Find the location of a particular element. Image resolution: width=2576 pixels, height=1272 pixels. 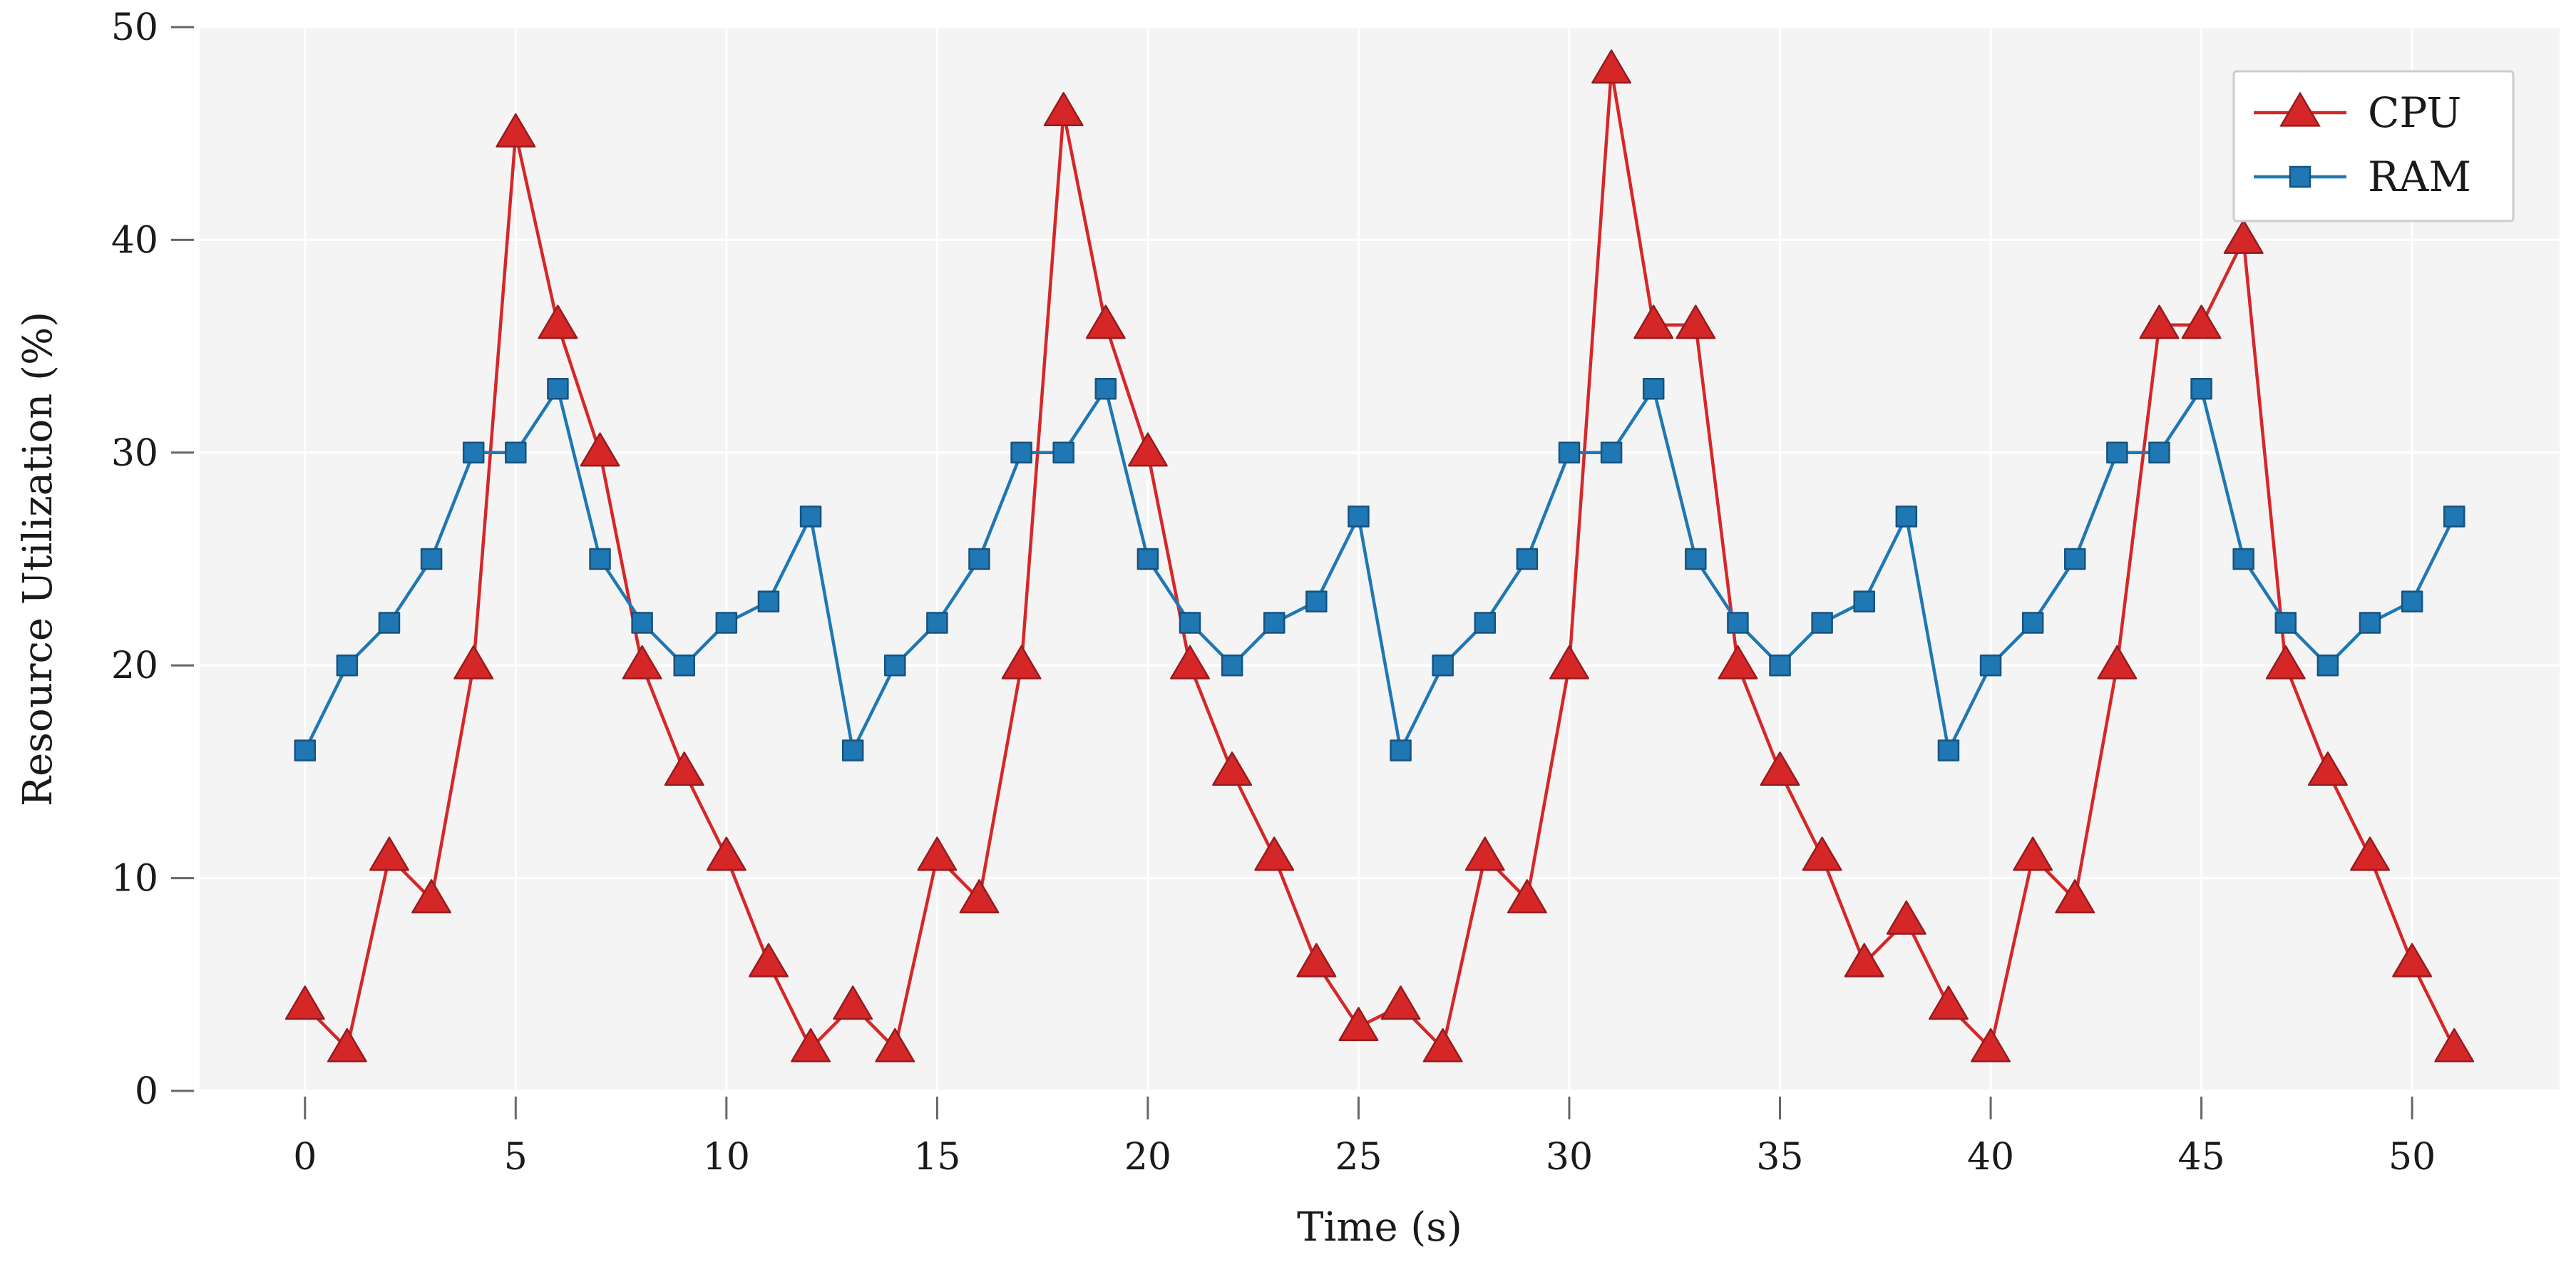

x-tick-label: 5 is located at coordinates (516, 1157).